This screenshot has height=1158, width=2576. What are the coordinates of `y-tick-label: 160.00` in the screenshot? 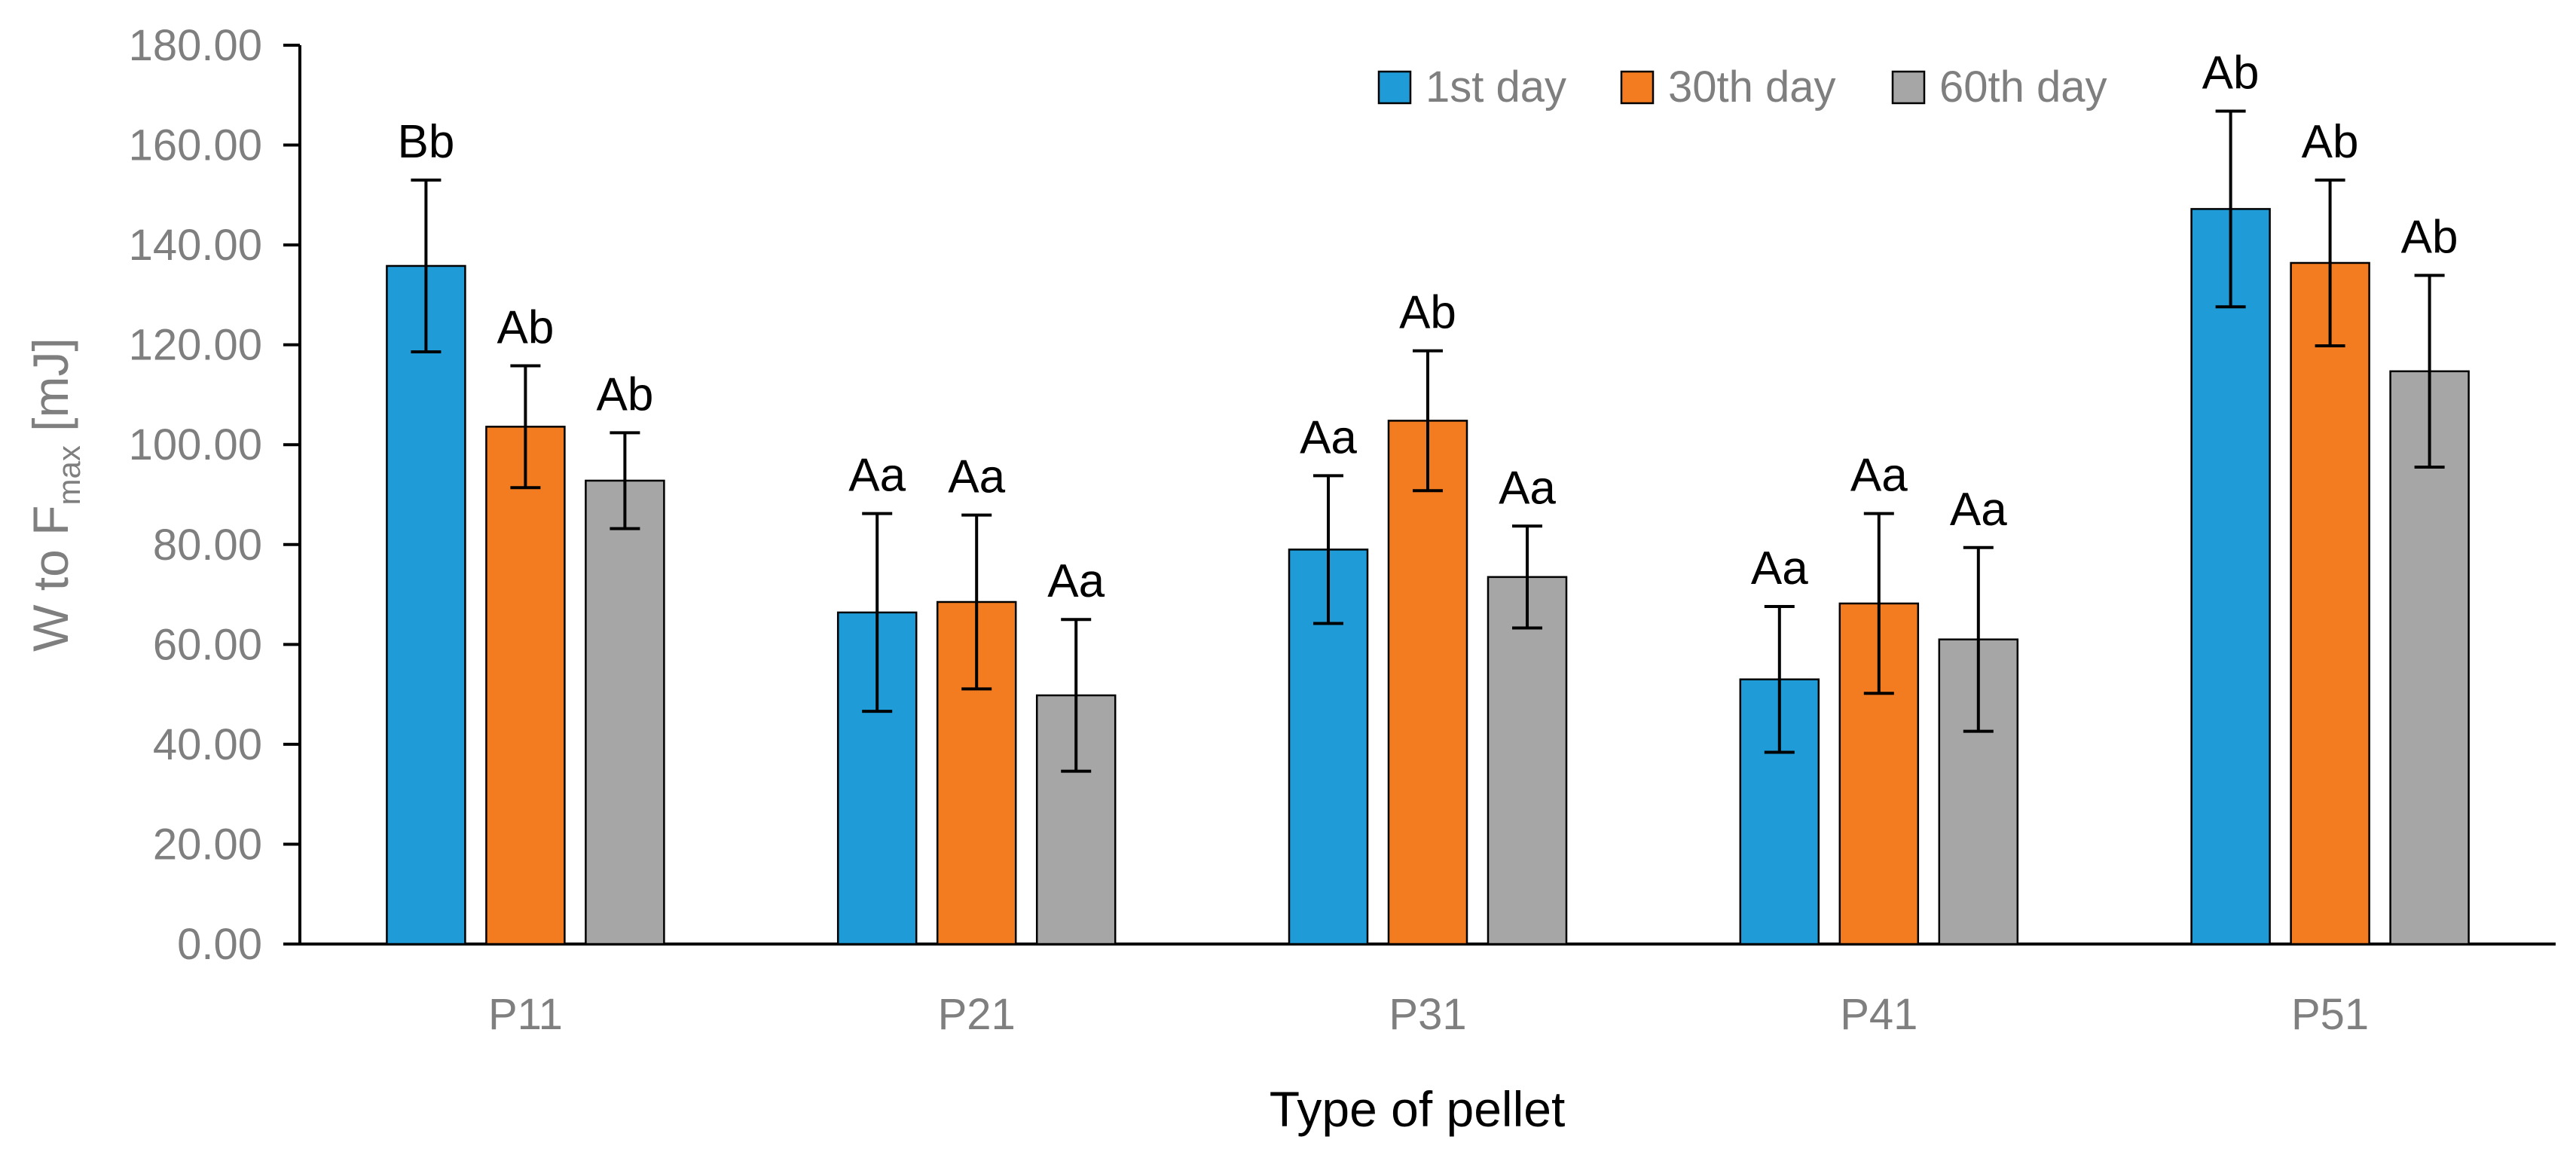 It's located at (195, 145).